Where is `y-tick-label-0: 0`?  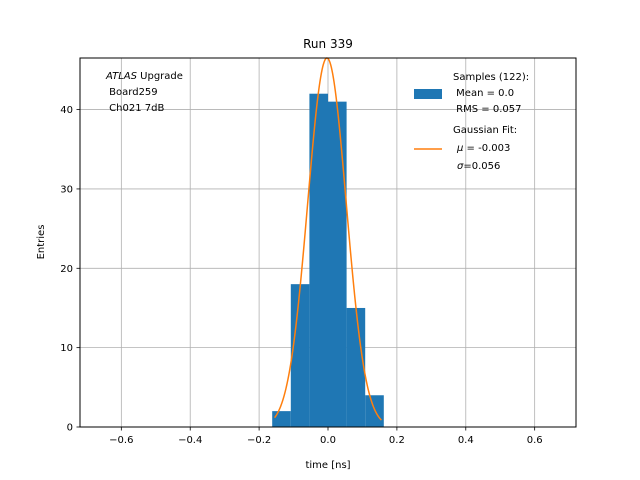
y-tick-label-0: 0 is located at coordinates (70, 428).